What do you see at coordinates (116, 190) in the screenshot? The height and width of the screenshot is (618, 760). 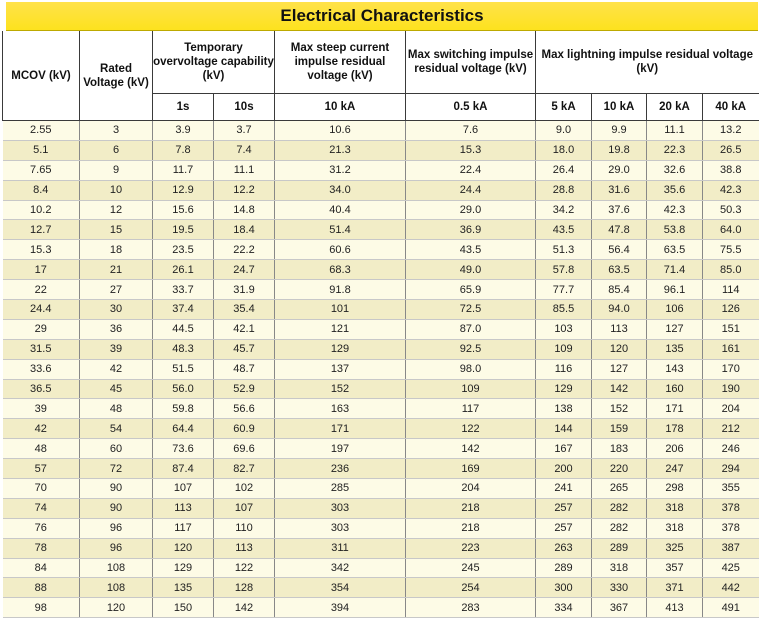 I see `cell-rated-voltage: 10` at bounding box center [116, 190].